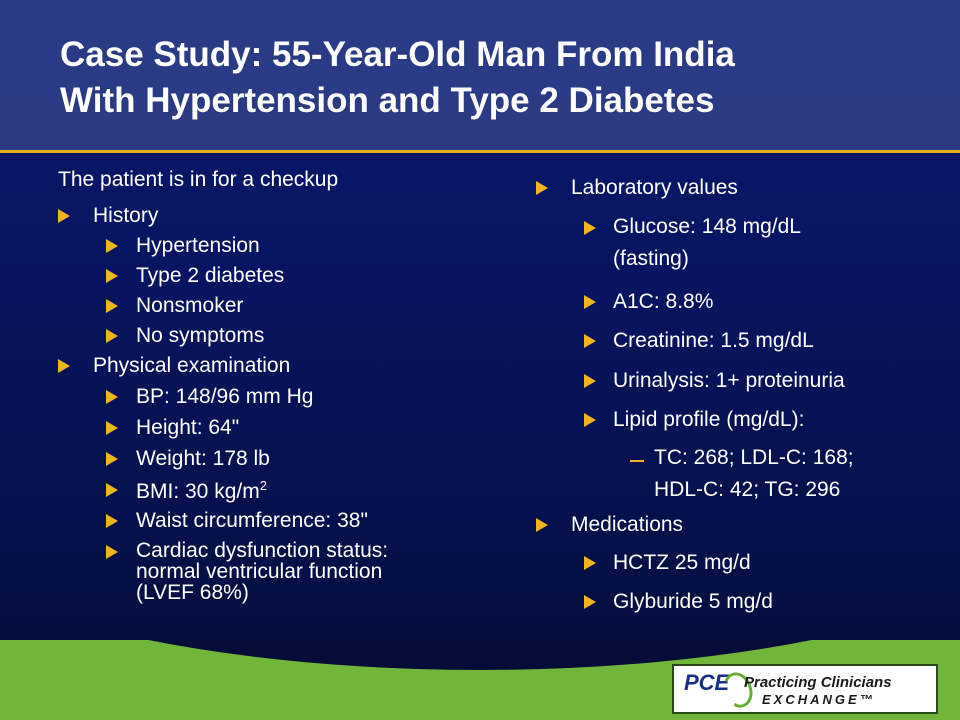 Image resolution: width=960 pixels, height=720 pixels. Describe the element at coordinates (729, 380) in the screenshot. I see `lab-urinalysis: Urinalysis: 1+ proteinuria` at that location.